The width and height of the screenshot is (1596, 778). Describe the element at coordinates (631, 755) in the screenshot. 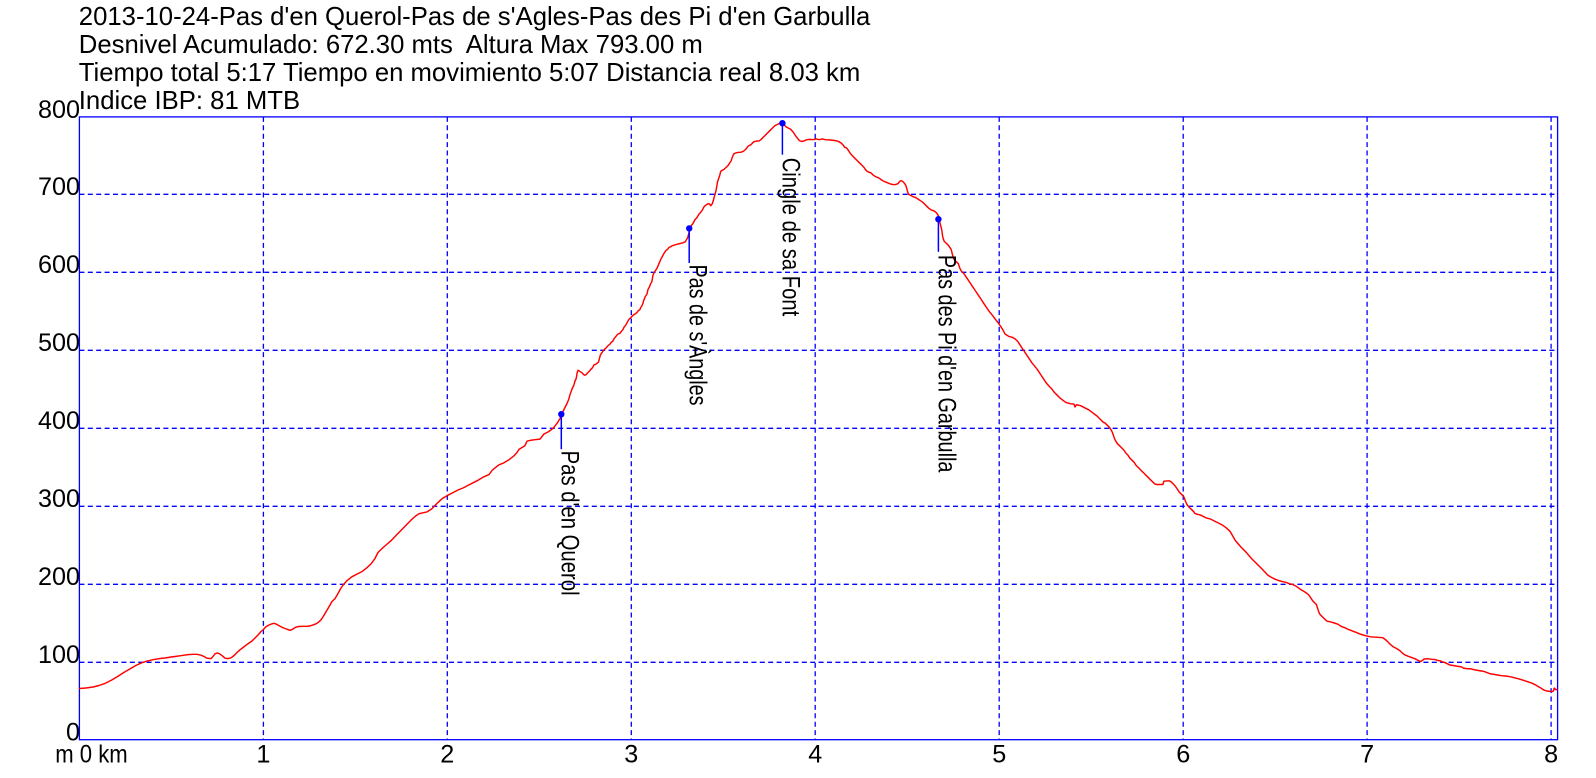

I see `svg-text: 3` at that location.